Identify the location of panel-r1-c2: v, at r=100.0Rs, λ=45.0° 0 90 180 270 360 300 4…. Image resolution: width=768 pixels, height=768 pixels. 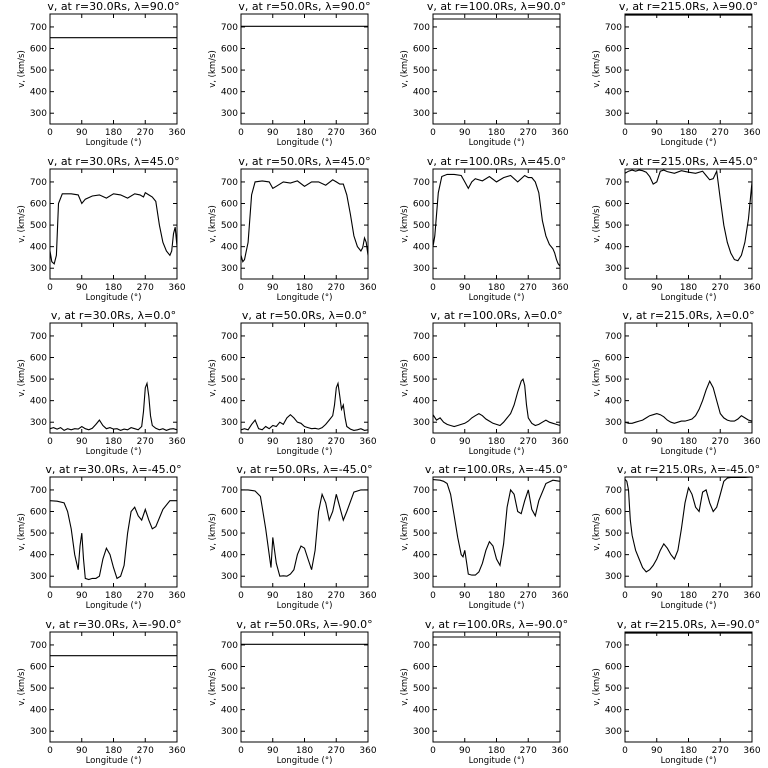
(484, 229).